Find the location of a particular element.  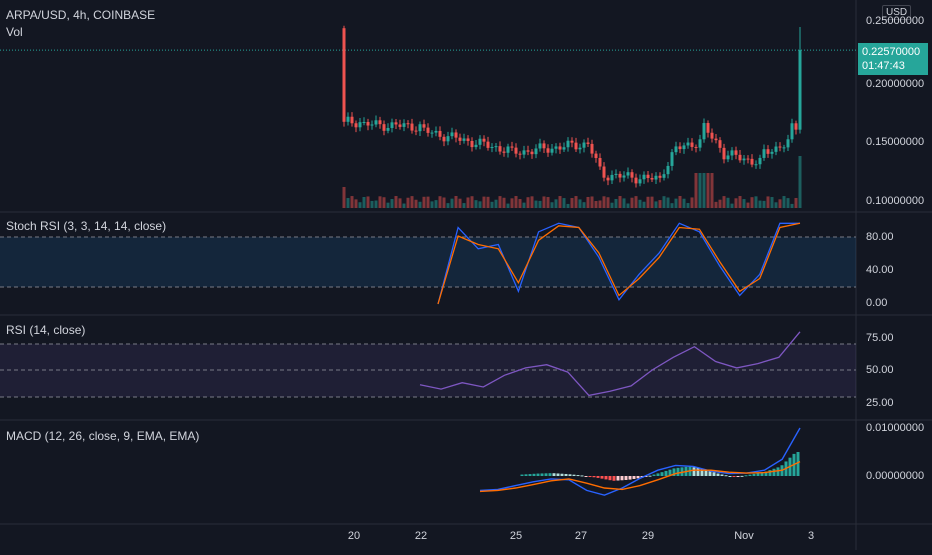

rsi-axis-label: 75.00 is located at coordinates (880, 338).